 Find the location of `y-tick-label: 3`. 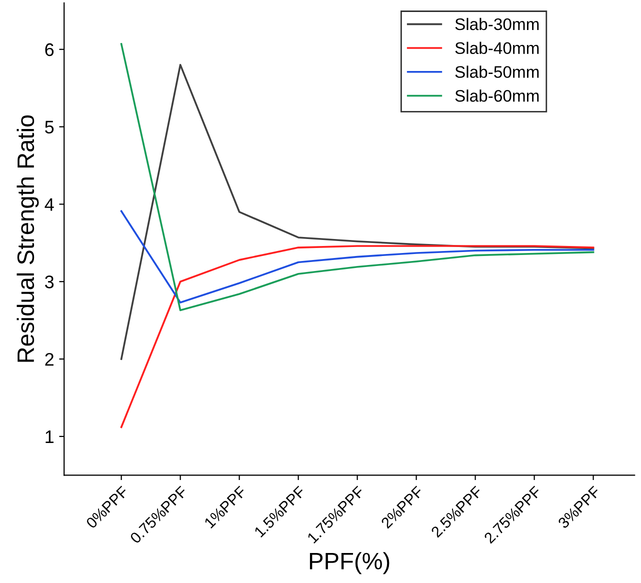

y-tick-label: 3 is located at coordinates (49, 282).